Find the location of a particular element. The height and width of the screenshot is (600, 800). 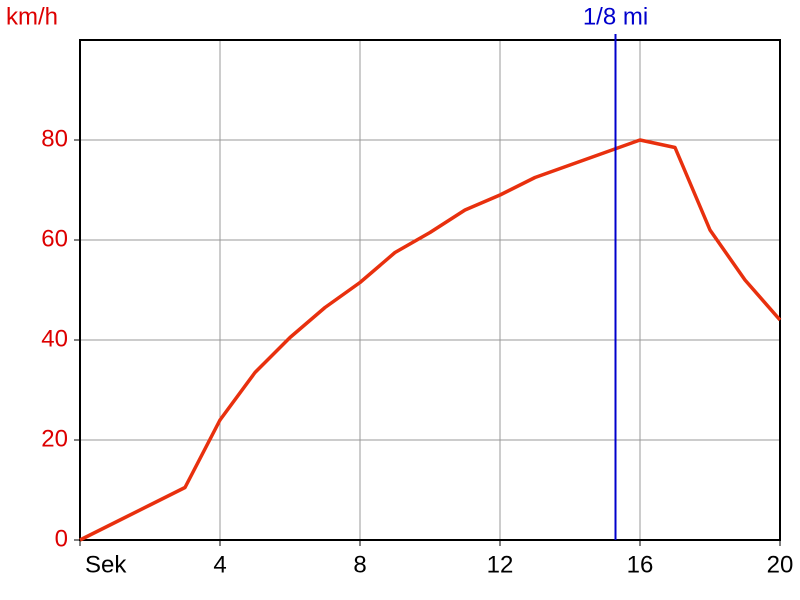

y-tick-label: 0 is located at coordinates (61, 538).